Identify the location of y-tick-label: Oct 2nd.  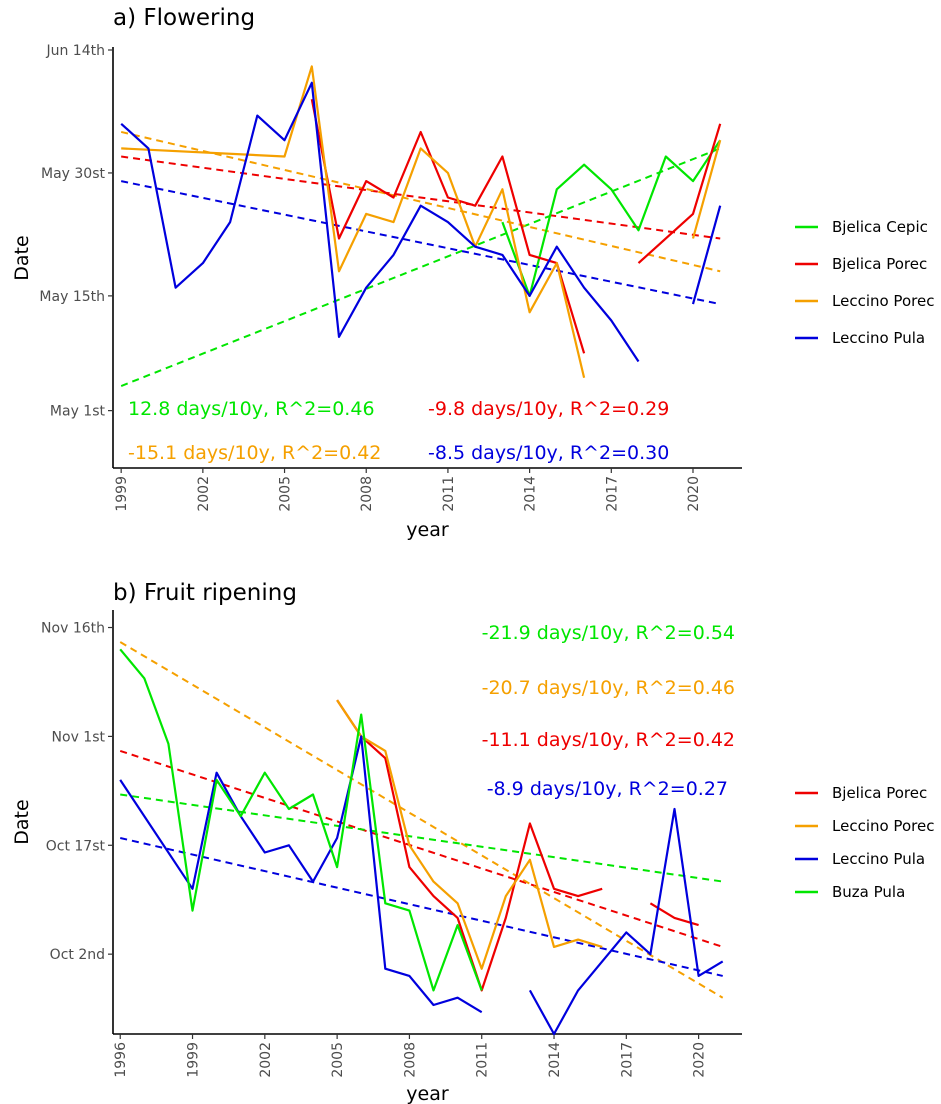
(77, 955).